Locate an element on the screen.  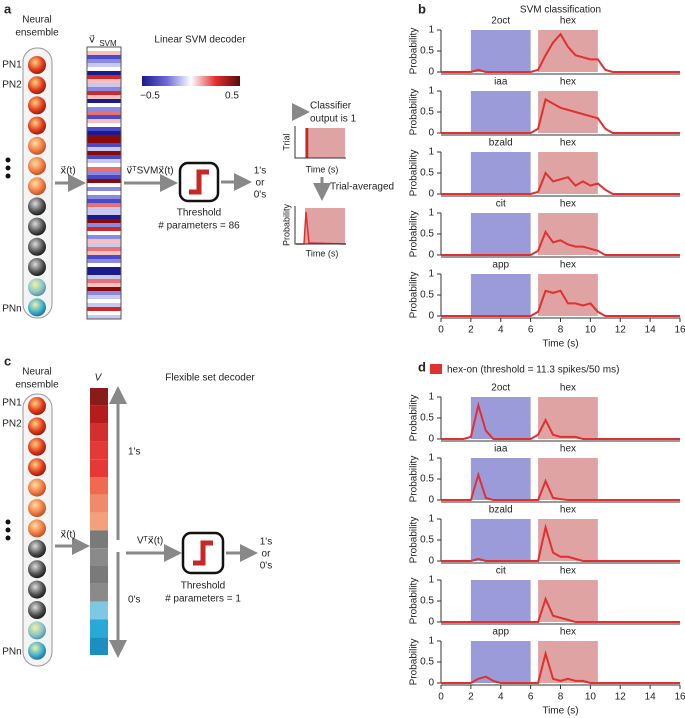
label: Threshold is located at coordinates (203, 586).